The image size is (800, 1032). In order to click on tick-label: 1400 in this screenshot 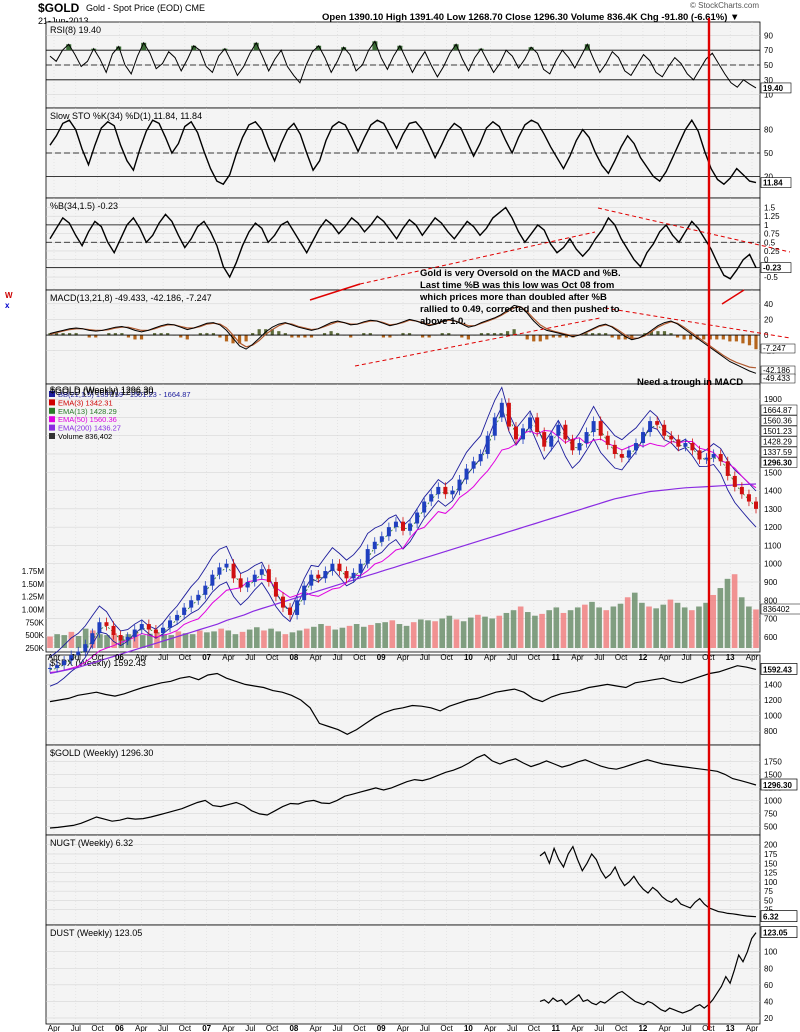, I will do `click(773, 491)`.